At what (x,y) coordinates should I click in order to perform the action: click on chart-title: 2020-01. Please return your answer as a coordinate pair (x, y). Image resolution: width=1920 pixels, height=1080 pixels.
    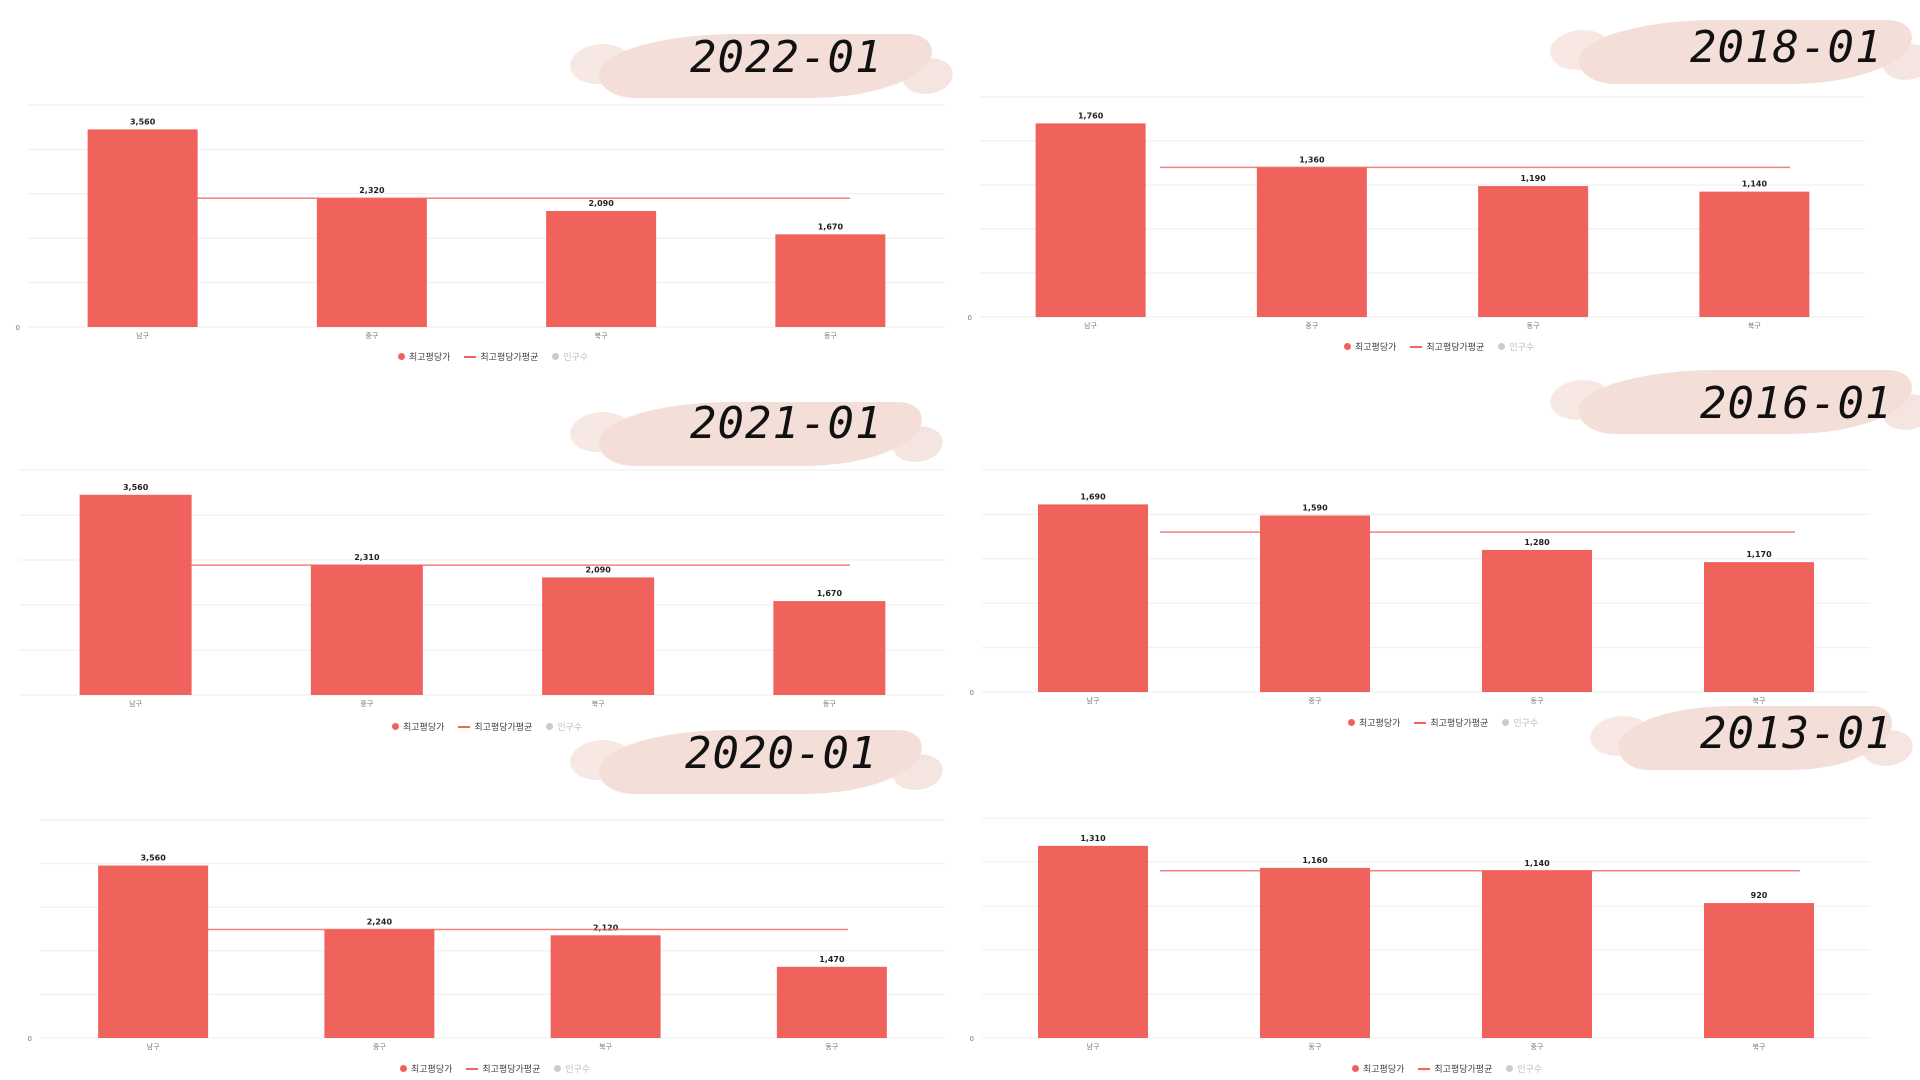
    Looking at the image, I should click on (781, 753).